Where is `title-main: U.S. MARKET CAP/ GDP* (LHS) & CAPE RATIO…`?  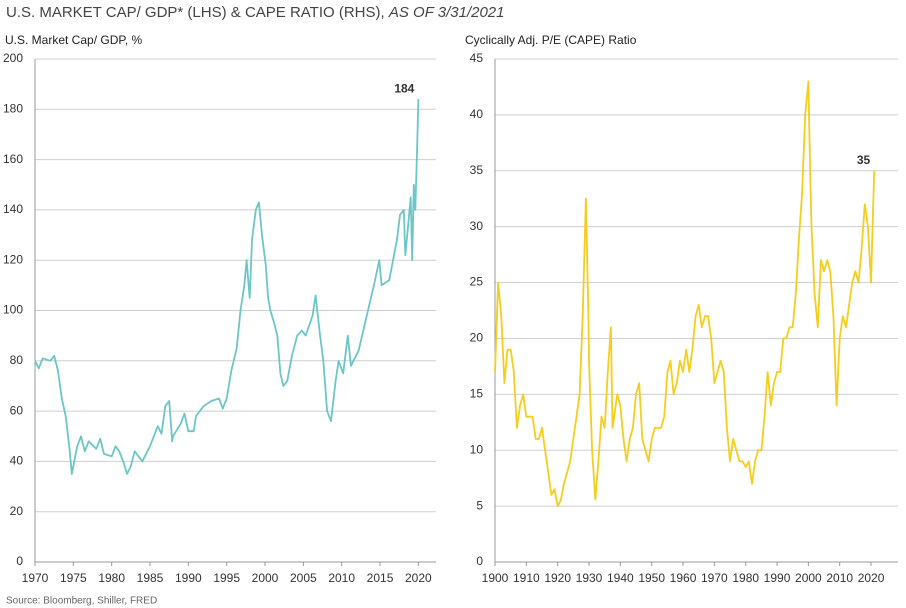 title-main: U.S. MARKET CAP/ GDP* (LHS) & CAPE RATIO… is located at coordinates (195, 12).